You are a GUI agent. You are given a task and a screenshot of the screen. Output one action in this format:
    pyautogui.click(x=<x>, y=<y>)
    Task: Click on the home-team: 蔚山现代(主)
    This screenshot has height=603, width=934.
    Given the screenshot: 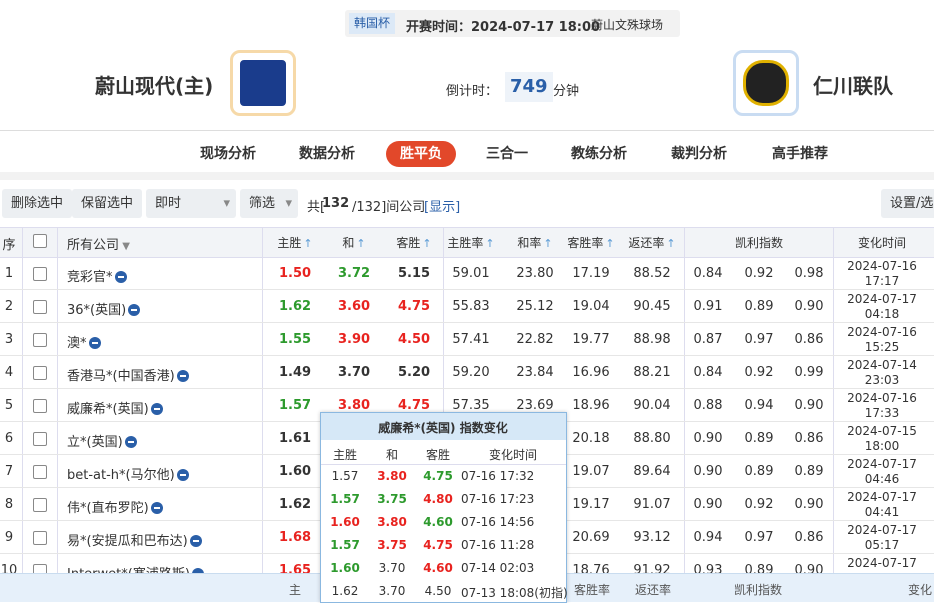 What is the action you would take?
    pyautogui.click(x=154, y=86)
    